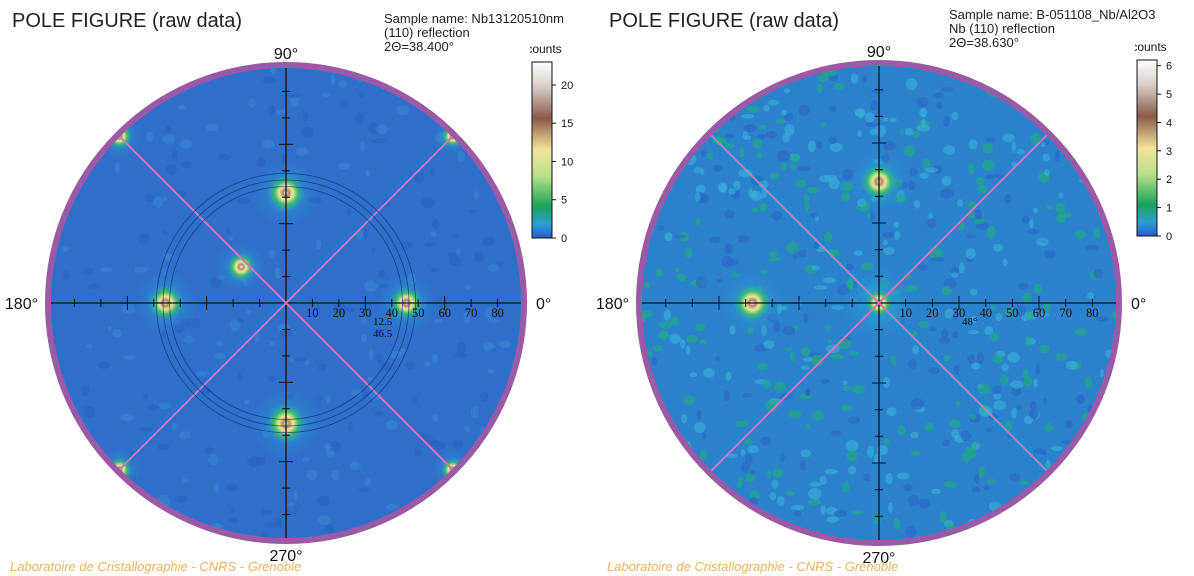 This screenshot has width=1194, height=576. What do you see at coordinates (1169, 67) in the screenshot?
I see `colorbar-tick-label: 6` at bounding box center [1169, 67].